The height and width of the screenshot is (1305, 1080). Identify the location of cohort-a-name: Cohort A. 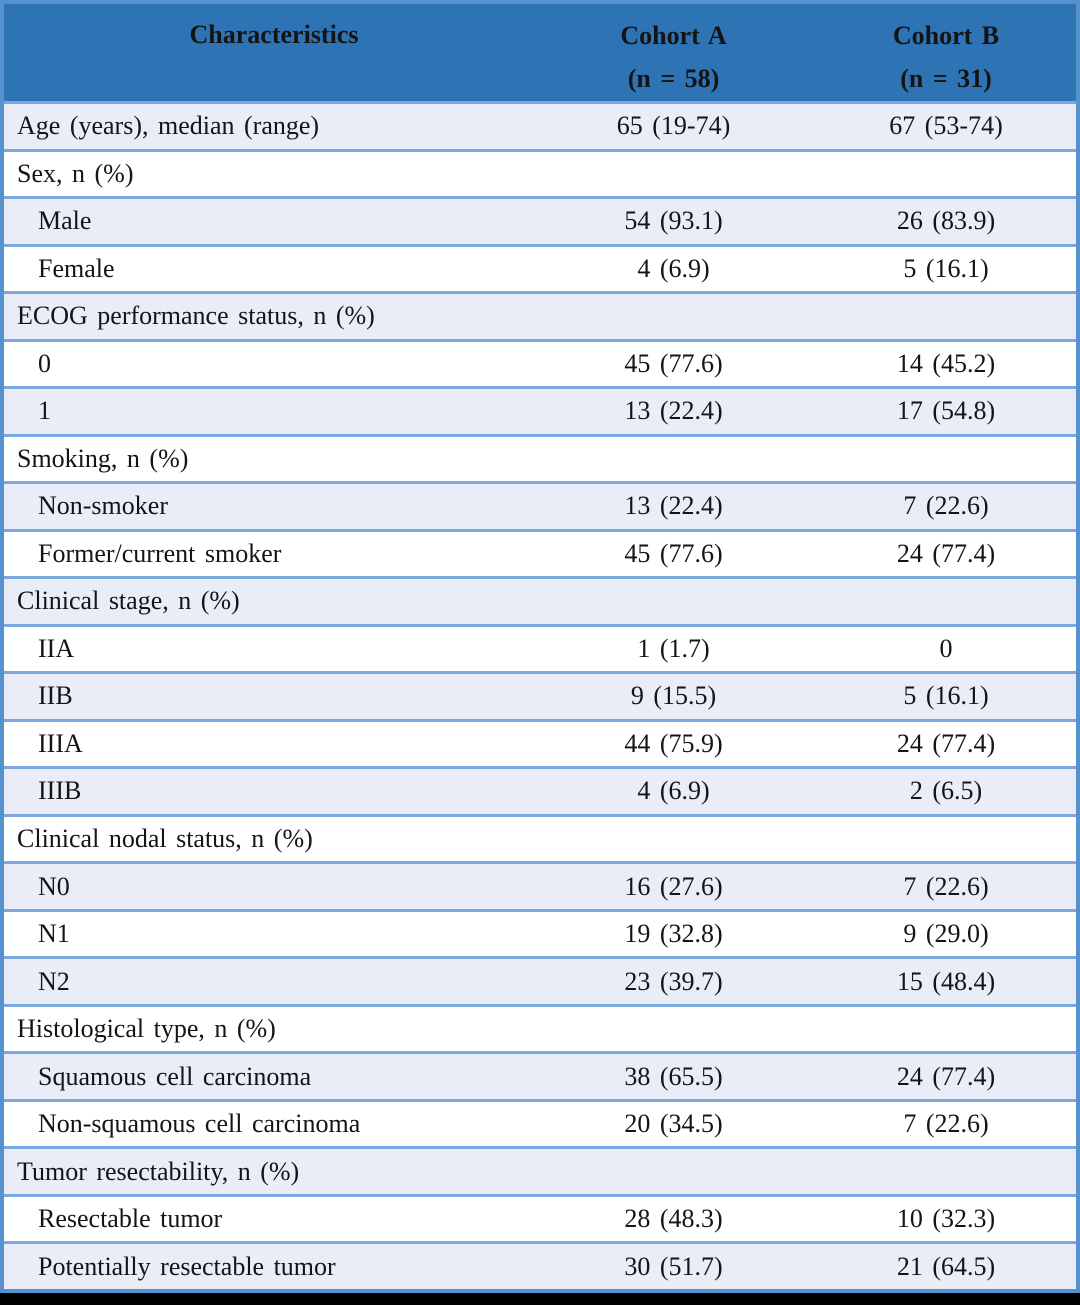
(673, 35).